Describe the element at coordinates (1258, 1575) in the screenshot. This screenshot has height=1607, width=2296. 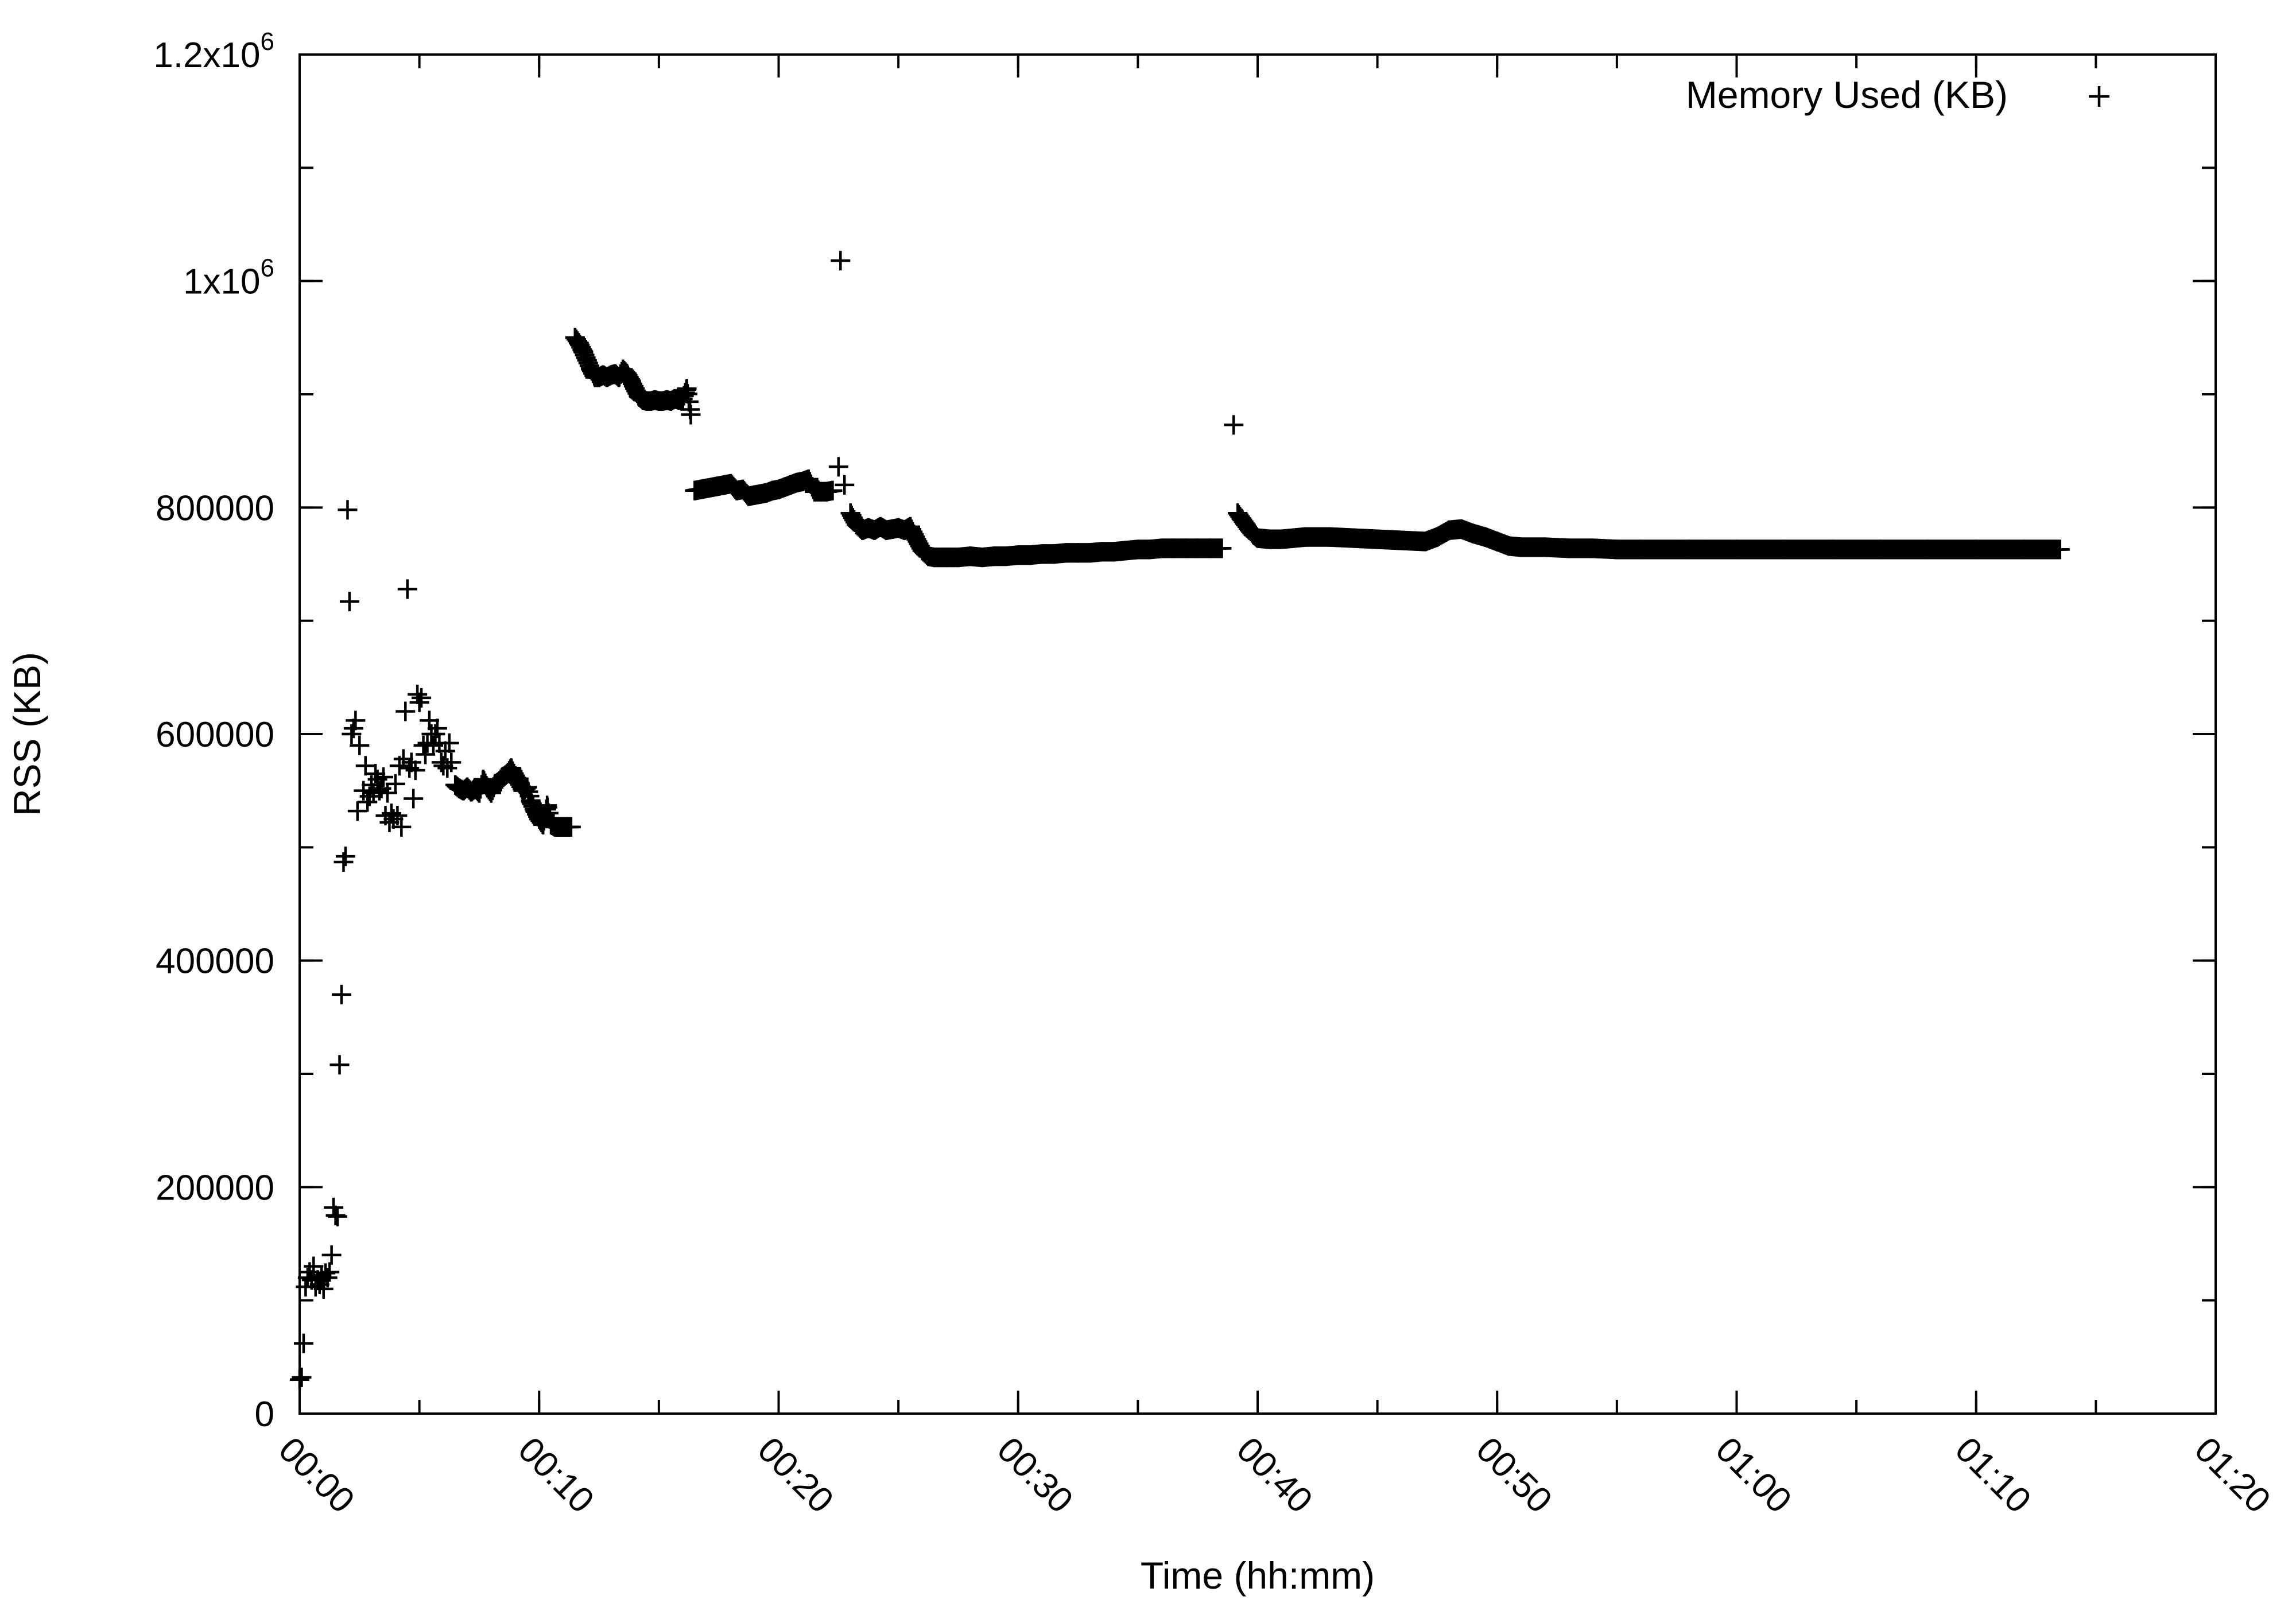
I see `x-axis-label: Time (hh:mm)` at that location.